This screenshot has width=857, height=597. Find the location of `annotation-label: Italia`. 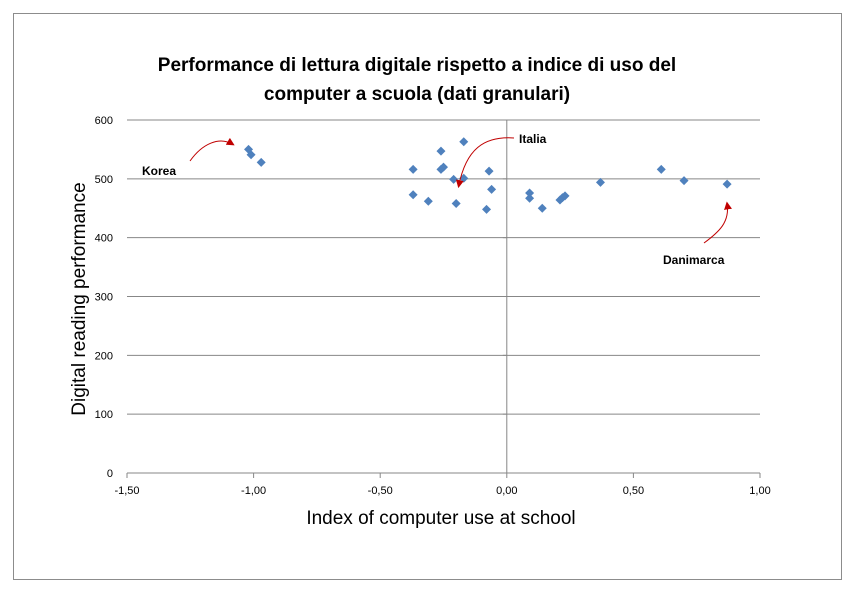

annotation-label: Italia is located at coordinates (533, 139).